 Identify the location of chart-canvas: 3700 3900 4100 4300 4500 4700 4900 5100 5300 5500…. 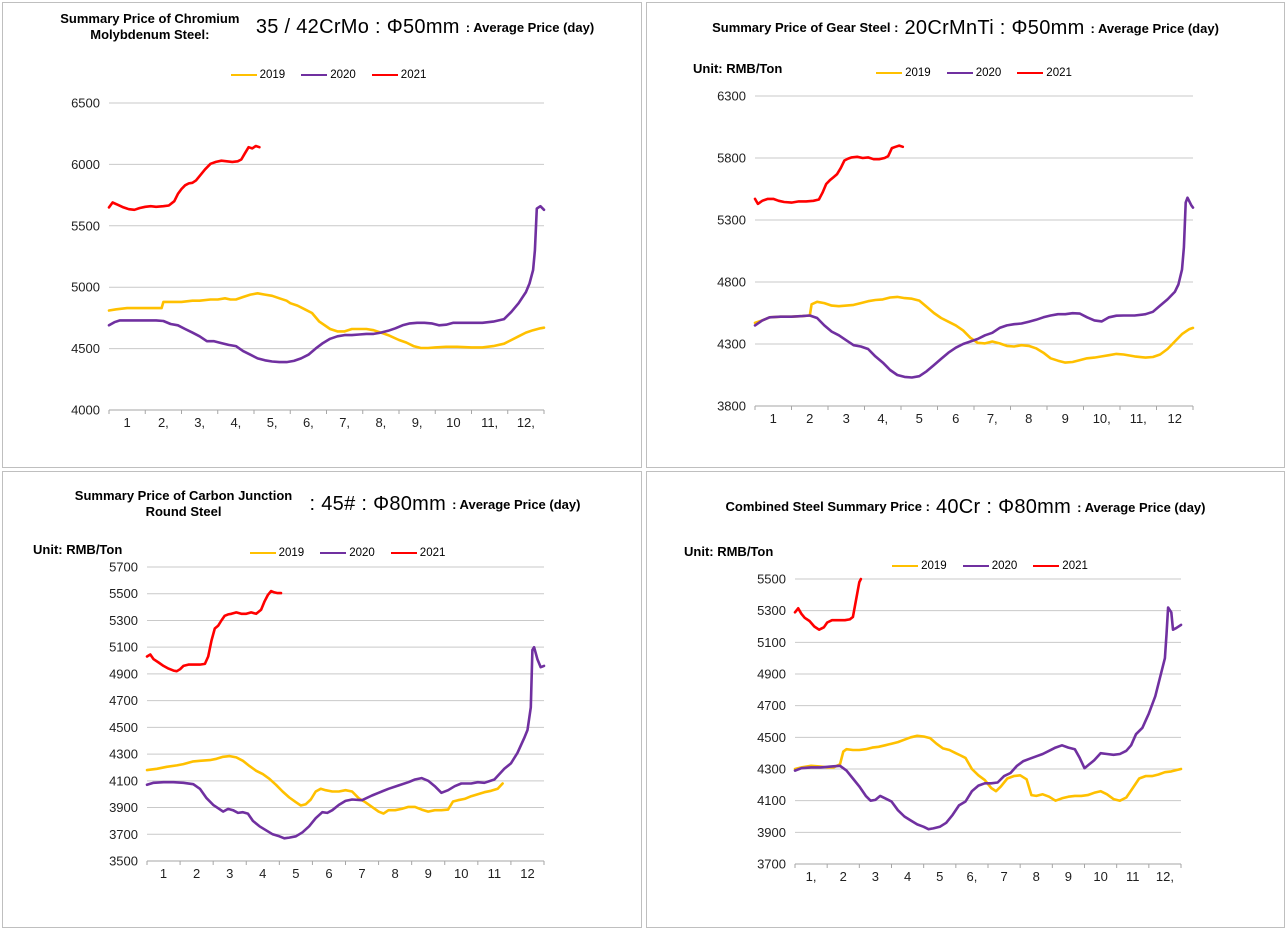
(970, 728).